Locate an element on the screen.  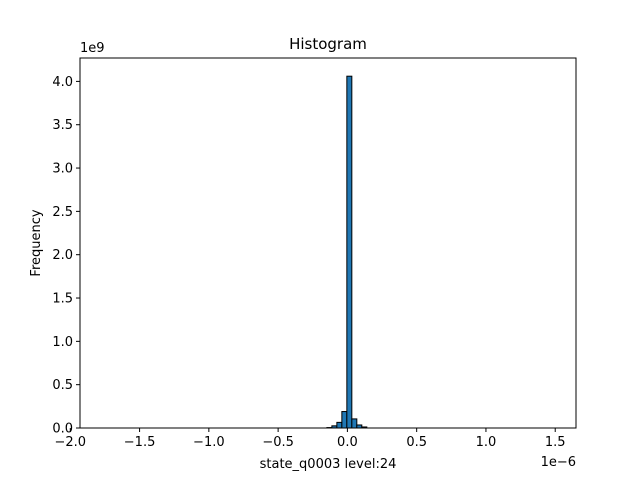
y-axis-ticks: 0.0 0.5 1.0 1.5 2.0 2.5 3.0 3.5 4.0 is located at coordinates (66, 256).